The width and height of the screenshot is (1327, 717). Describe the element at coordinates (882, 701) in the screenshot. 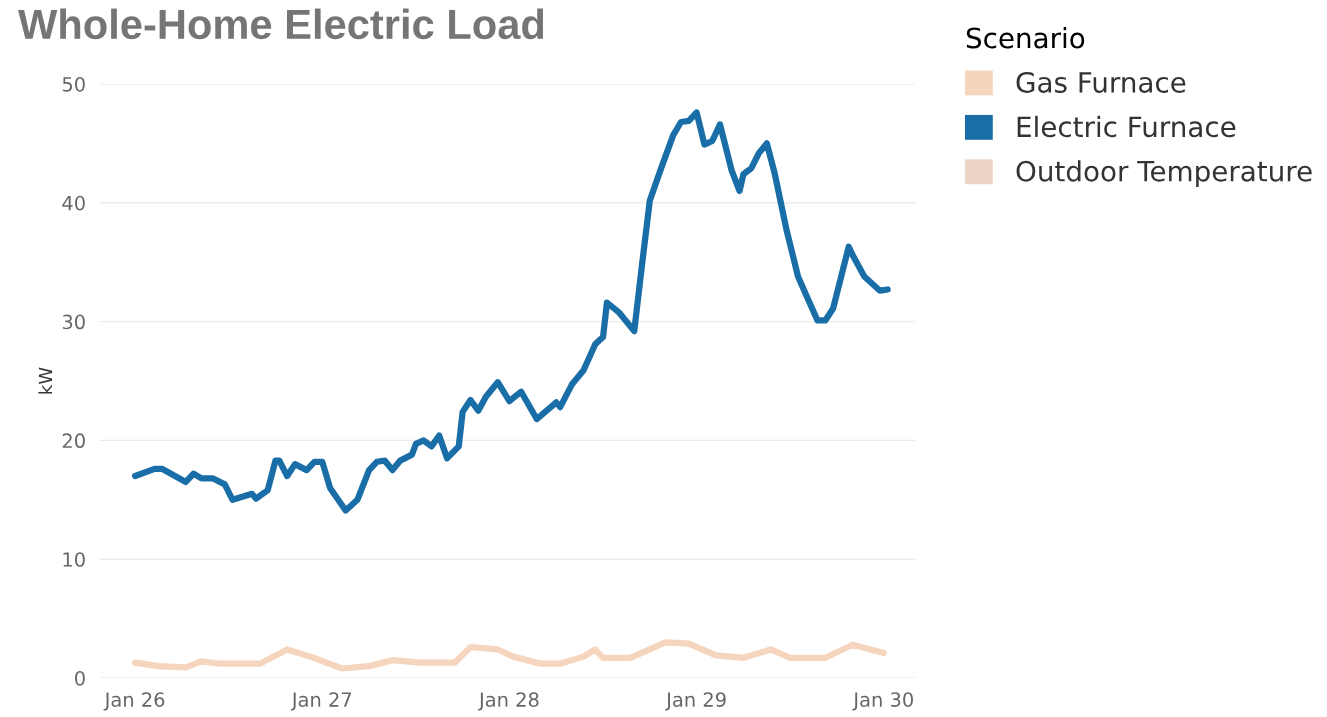

I see `x-tick-label: Jan 30` at that location.